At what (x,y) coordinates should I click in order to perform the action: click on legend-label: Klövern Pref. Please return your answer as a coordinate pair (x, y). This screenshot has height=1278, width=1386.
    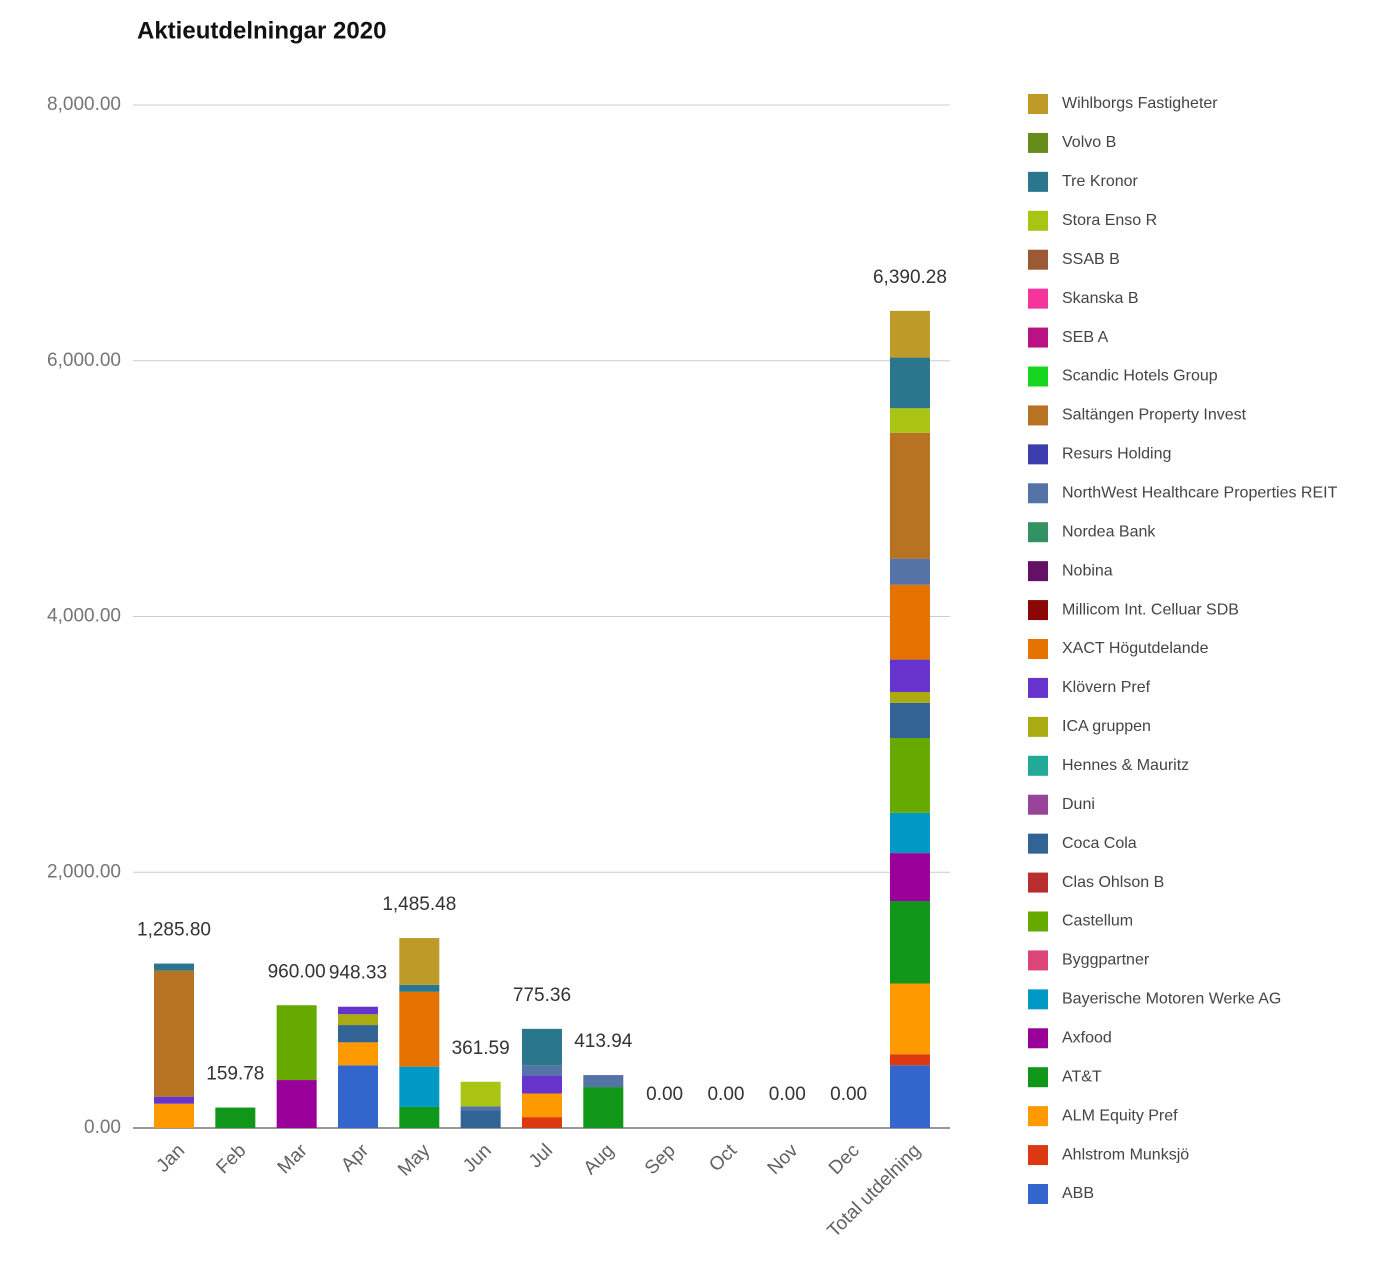
    Looking at the image, I should click on (1106, 687).